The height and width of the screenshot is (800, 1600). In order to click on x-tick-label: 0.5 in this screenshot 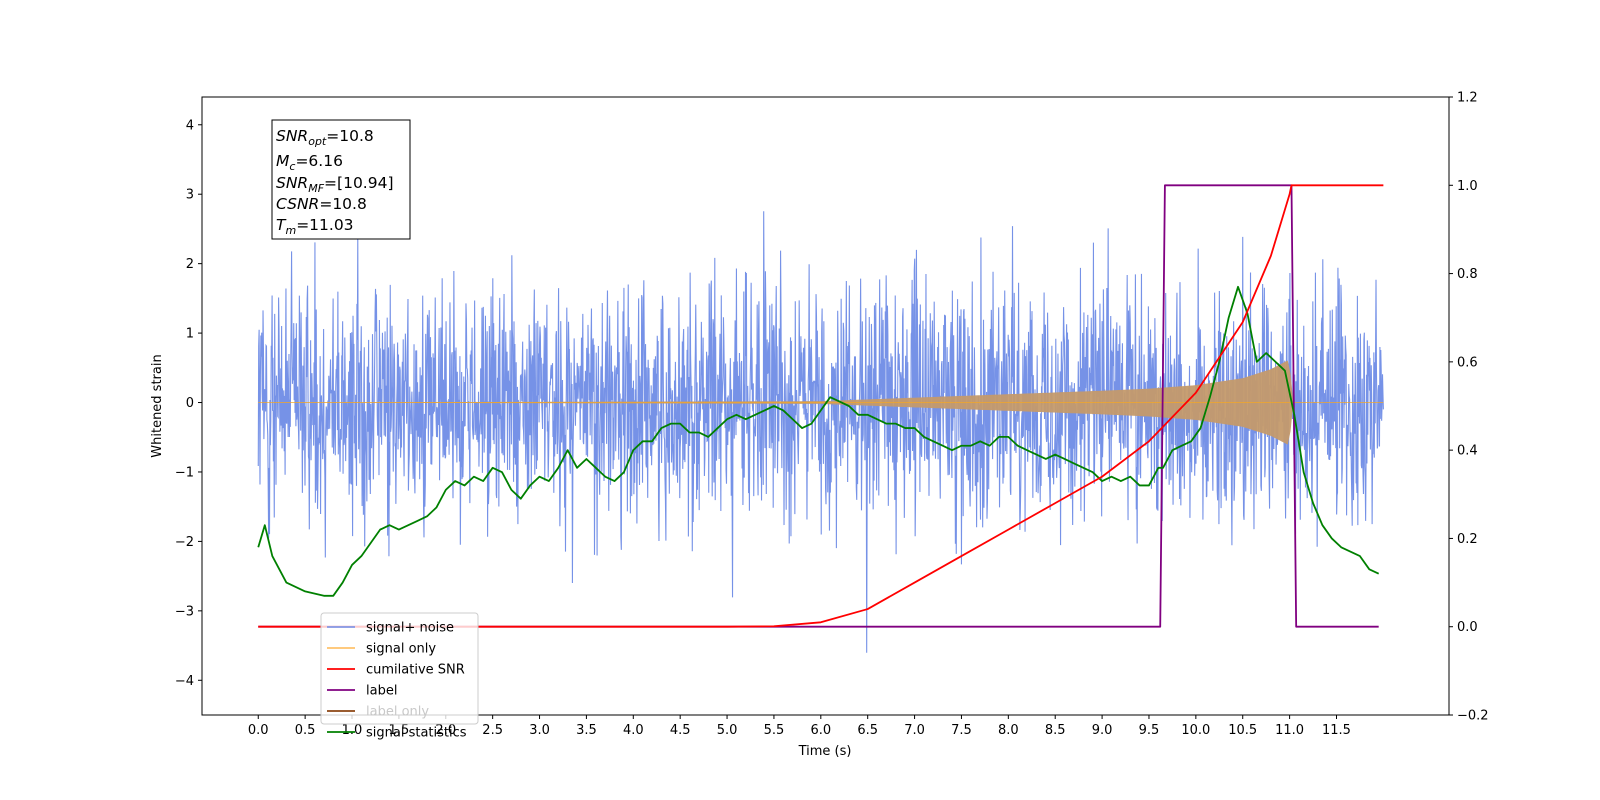, I will do `click(305, 730)`.